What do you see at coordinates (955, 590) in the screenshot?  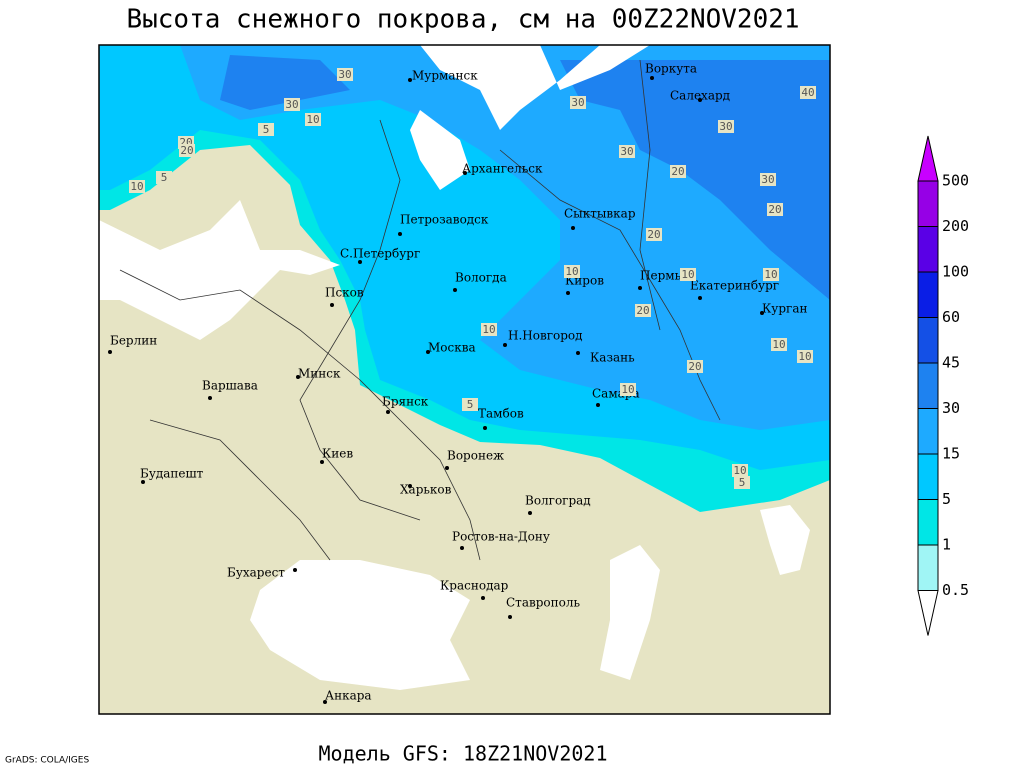 I see `colorbar-label: 0.5` at bounding box center [955, 590].